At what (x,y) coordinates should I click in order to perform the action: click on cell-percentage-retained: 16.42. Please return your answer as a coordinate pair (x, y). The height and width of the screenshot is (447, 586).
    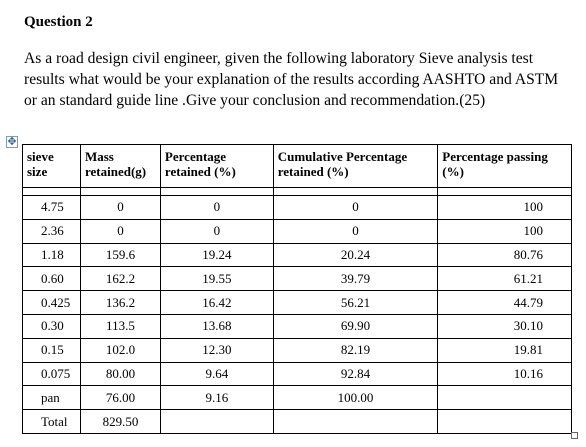
    Looking at the image, I should click on (216, 302).